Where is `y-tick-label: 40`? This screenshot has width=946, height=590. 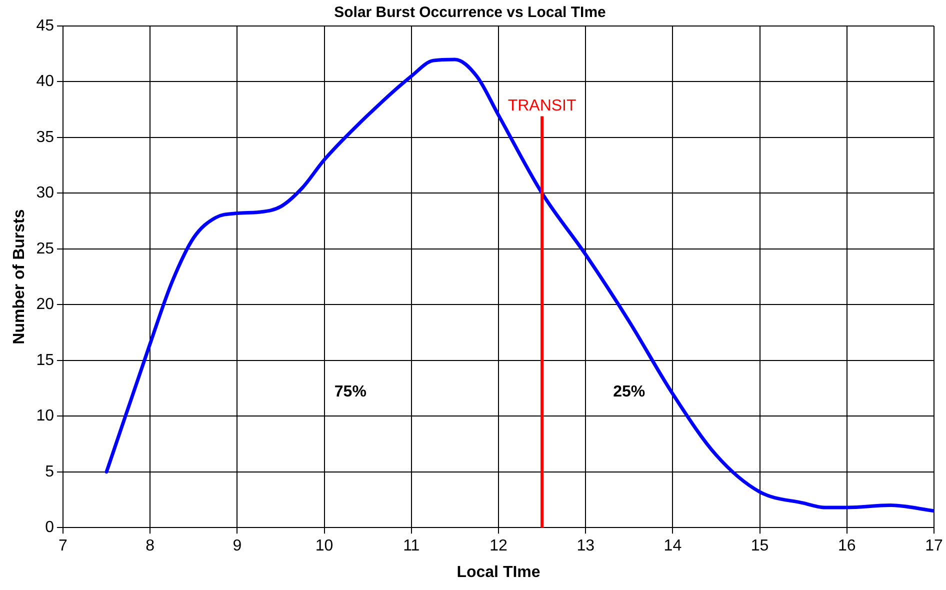 y-tick-label: 40 is located at coordinates (45, 81).